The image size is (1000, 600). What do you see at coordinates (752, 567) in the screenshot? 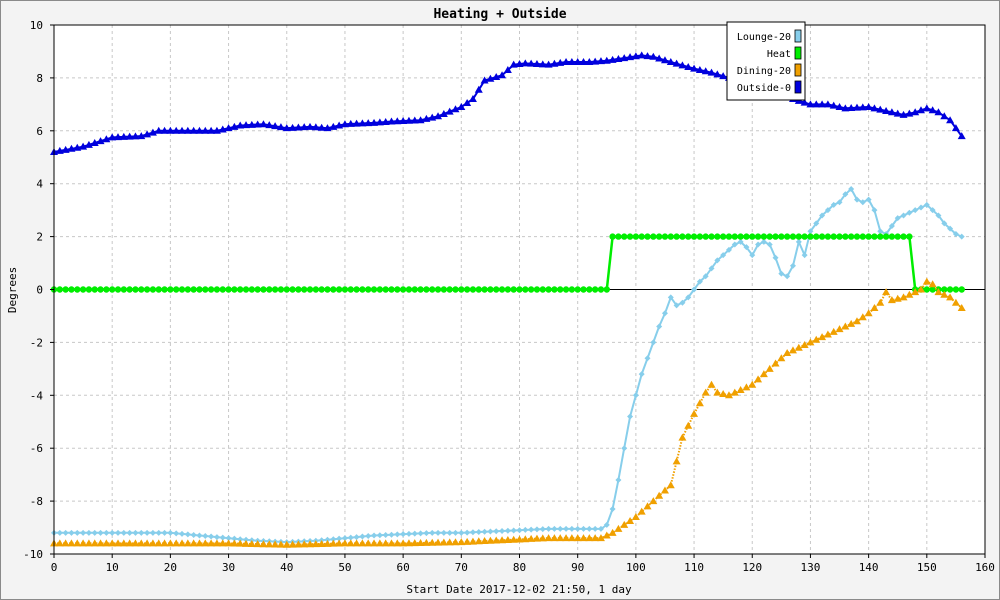
I see `x-tick-label: 120` at bounding box center [752, 567].